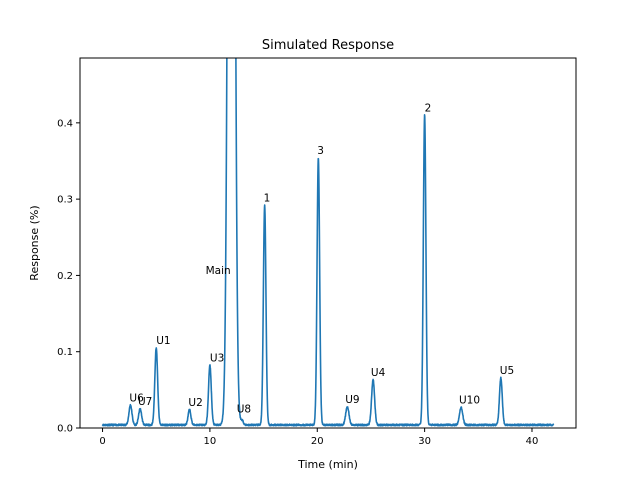 The height and width of the screenshot is (480, 640). Describe the element at coordinates (65, 429) in the screenshot. I see `y-tick-label: 0.0` at that location.